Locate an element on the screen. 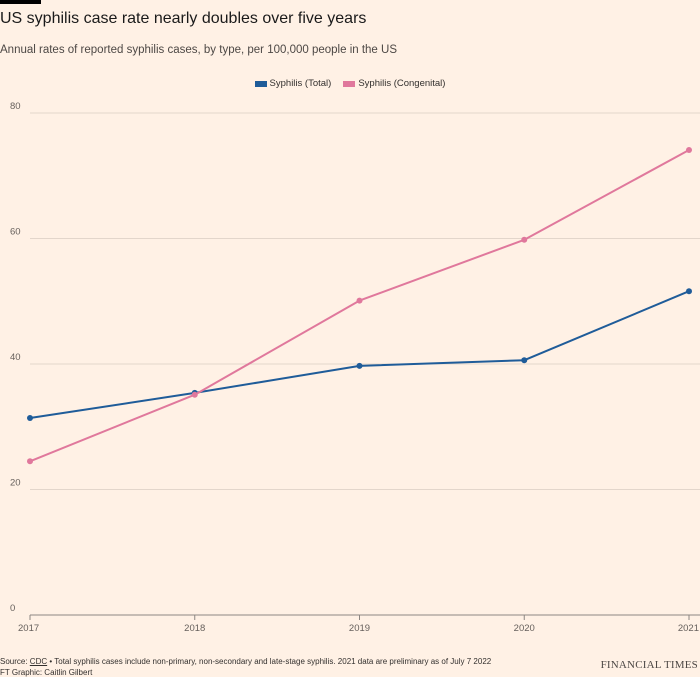 The height and width of the screenshot is (677, 700). x-tick-label: 2018 is located at coordinates (194, 628).